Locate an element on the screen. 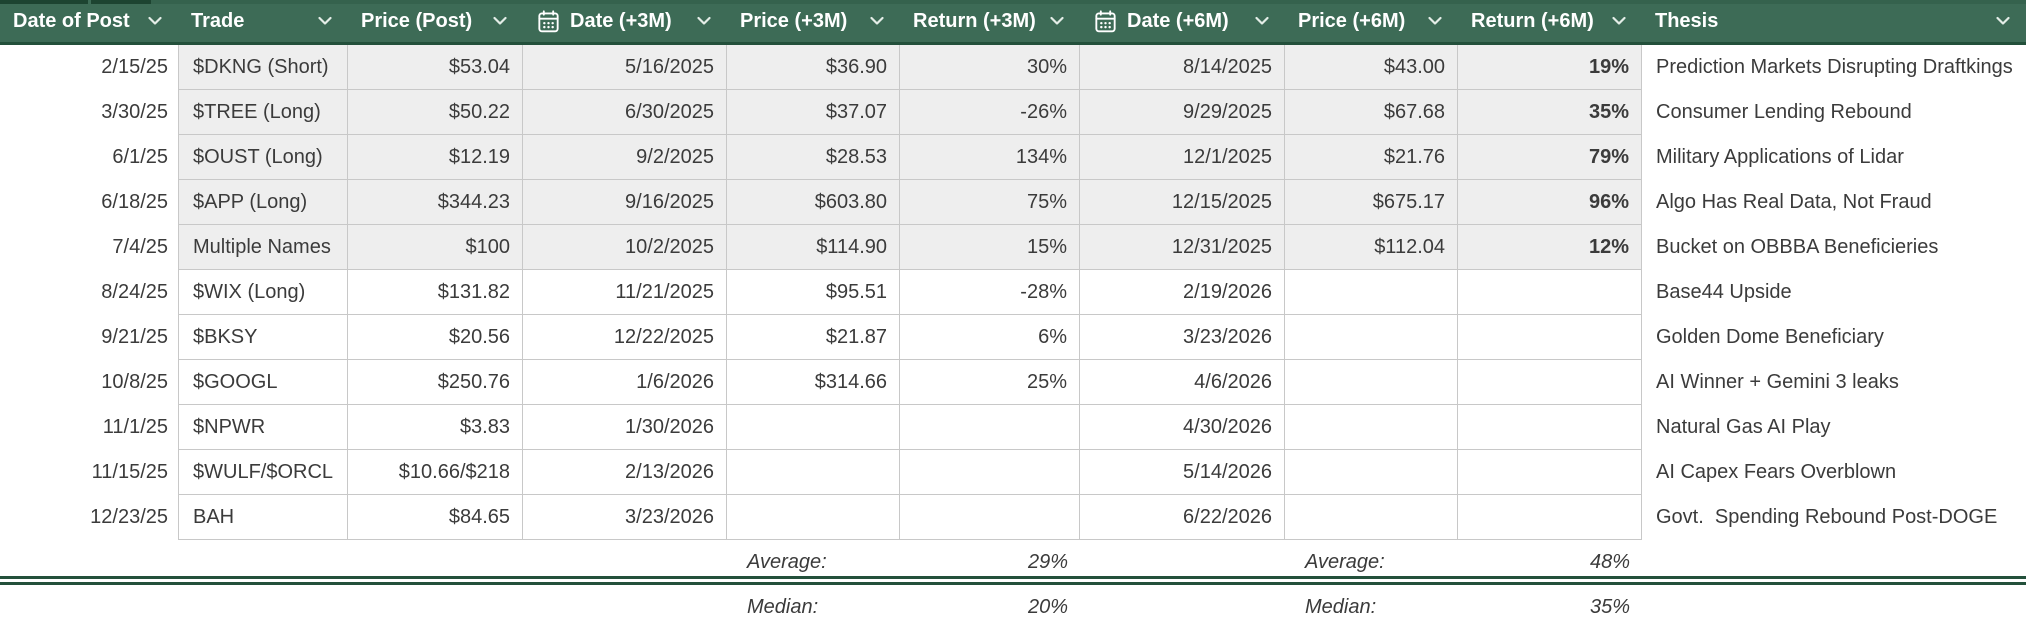  cell-date-6m: 6/22/2026 is located at coordinates (1182, 517).